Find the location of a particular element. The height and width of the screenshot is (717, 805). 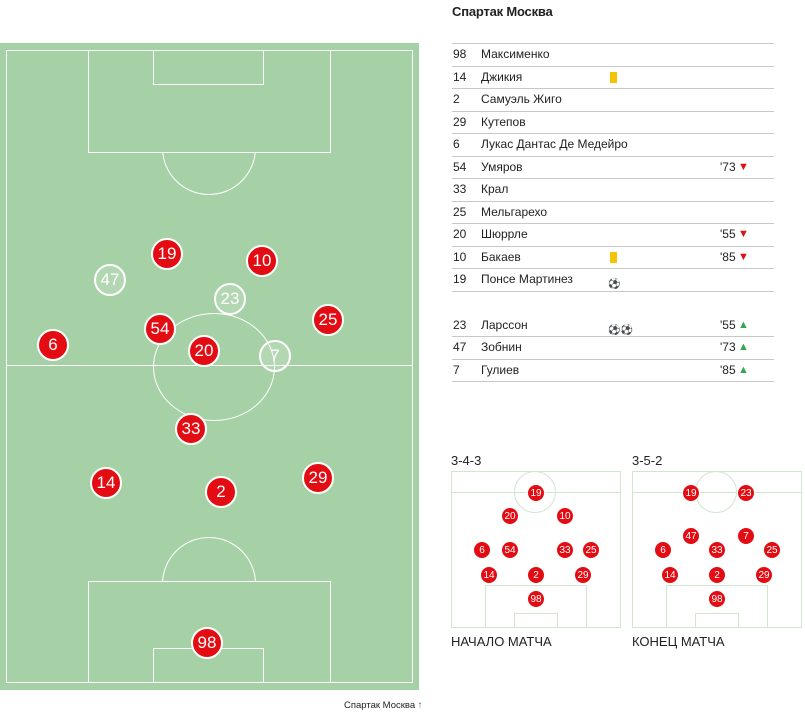

formation-end-pitch: 19 23 47 7 6 33 25 14 2 29 98 is located at coordinates (717, 549).